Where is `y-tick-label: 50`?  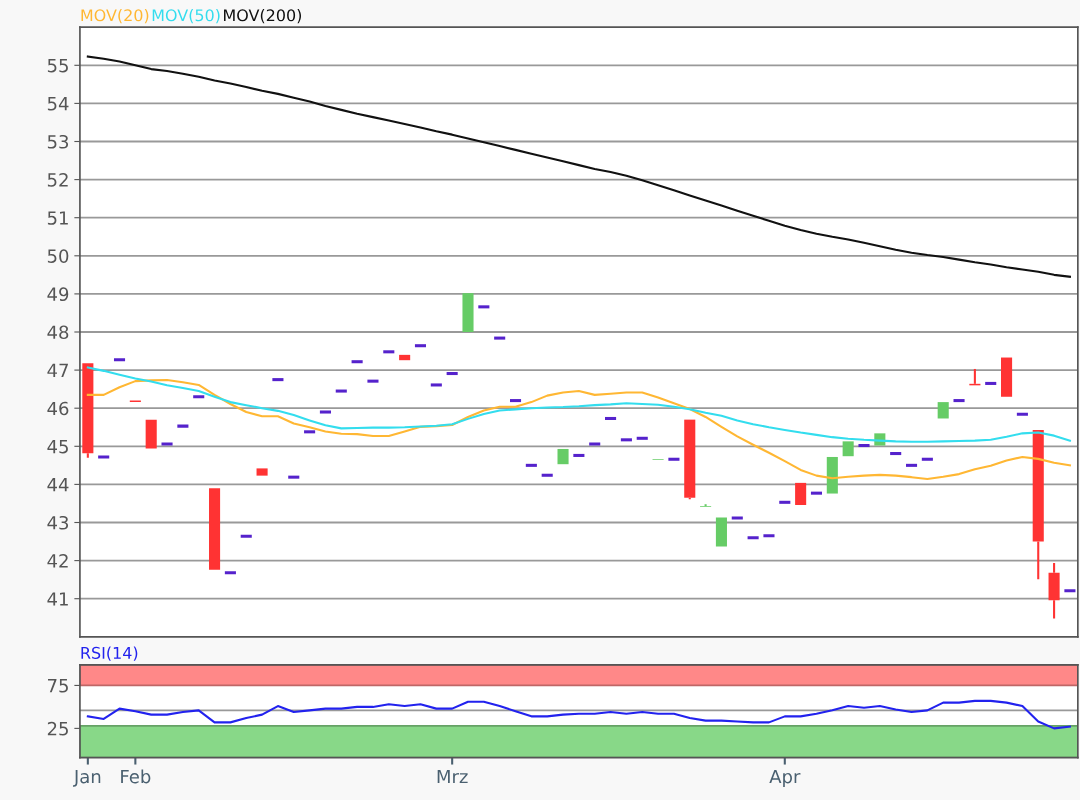 y-tick-label: 50 is located at coordinates (58, 256).